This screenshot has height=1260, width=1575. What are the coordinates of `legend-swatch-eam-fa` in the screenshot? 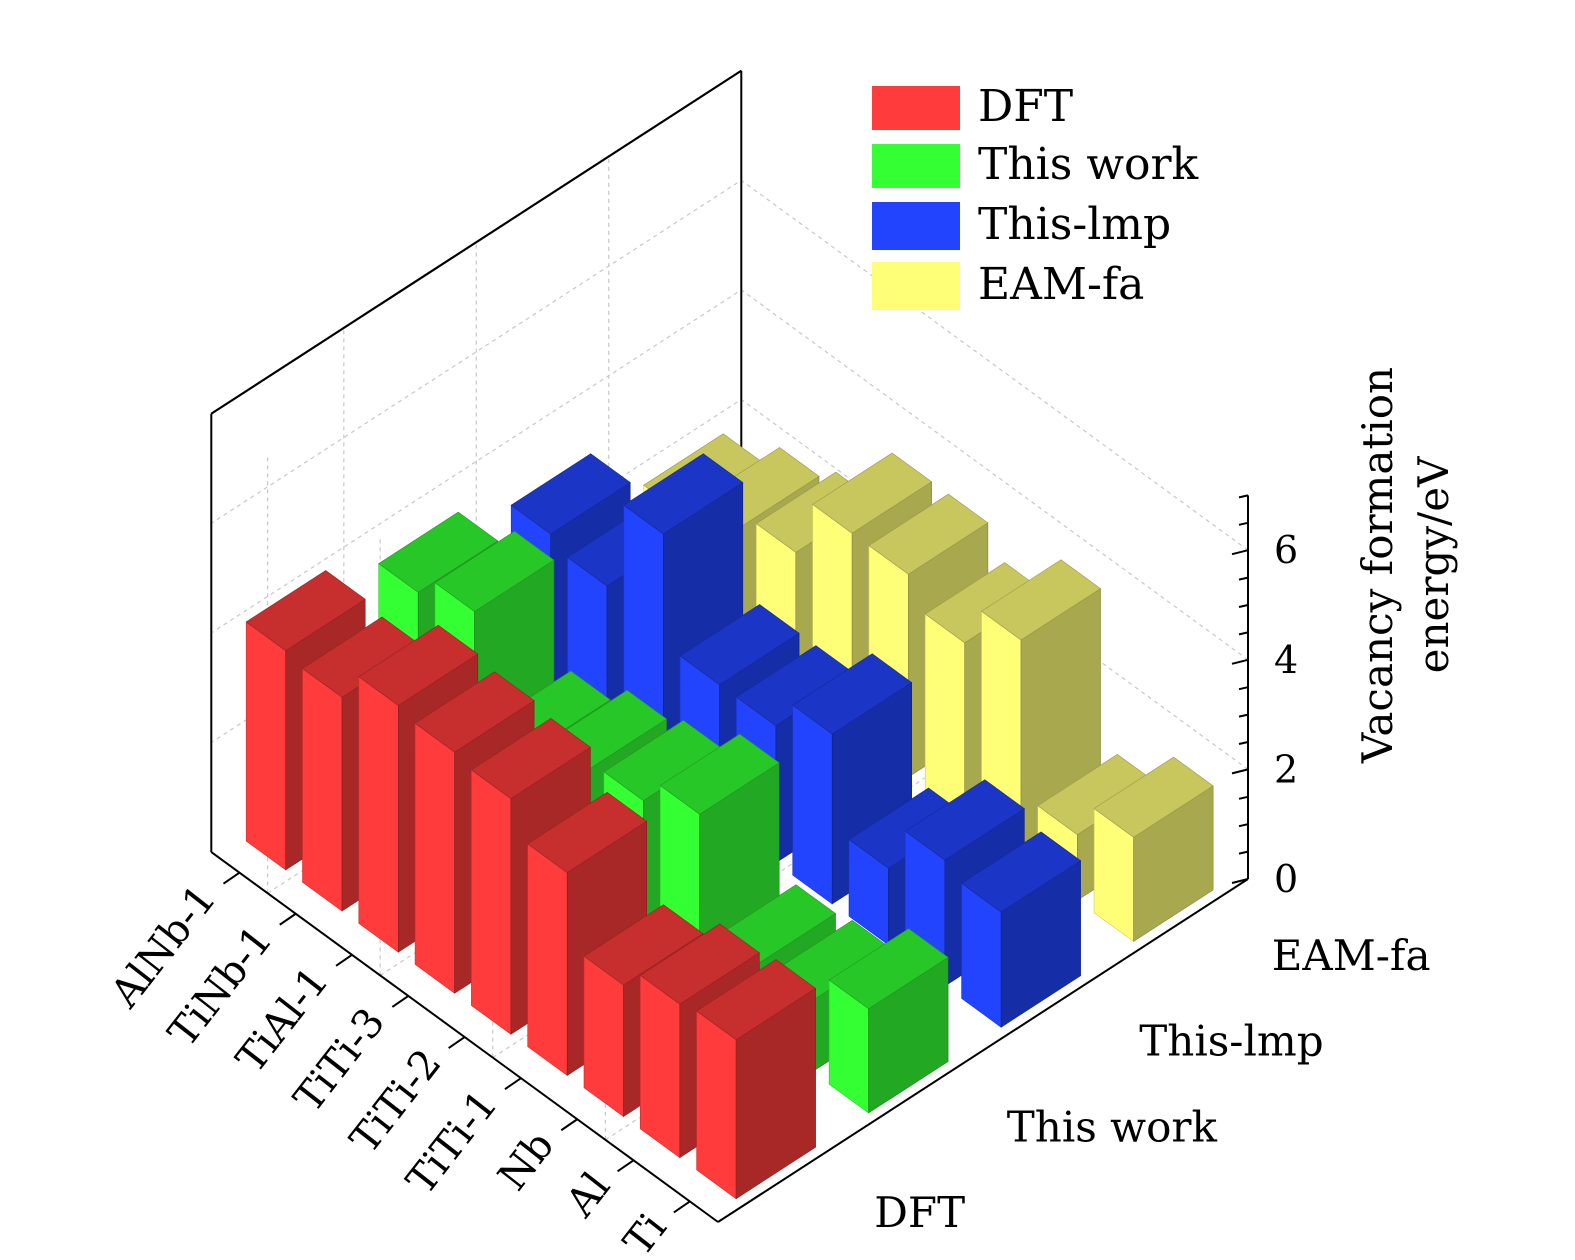 It's located at (916, 286).